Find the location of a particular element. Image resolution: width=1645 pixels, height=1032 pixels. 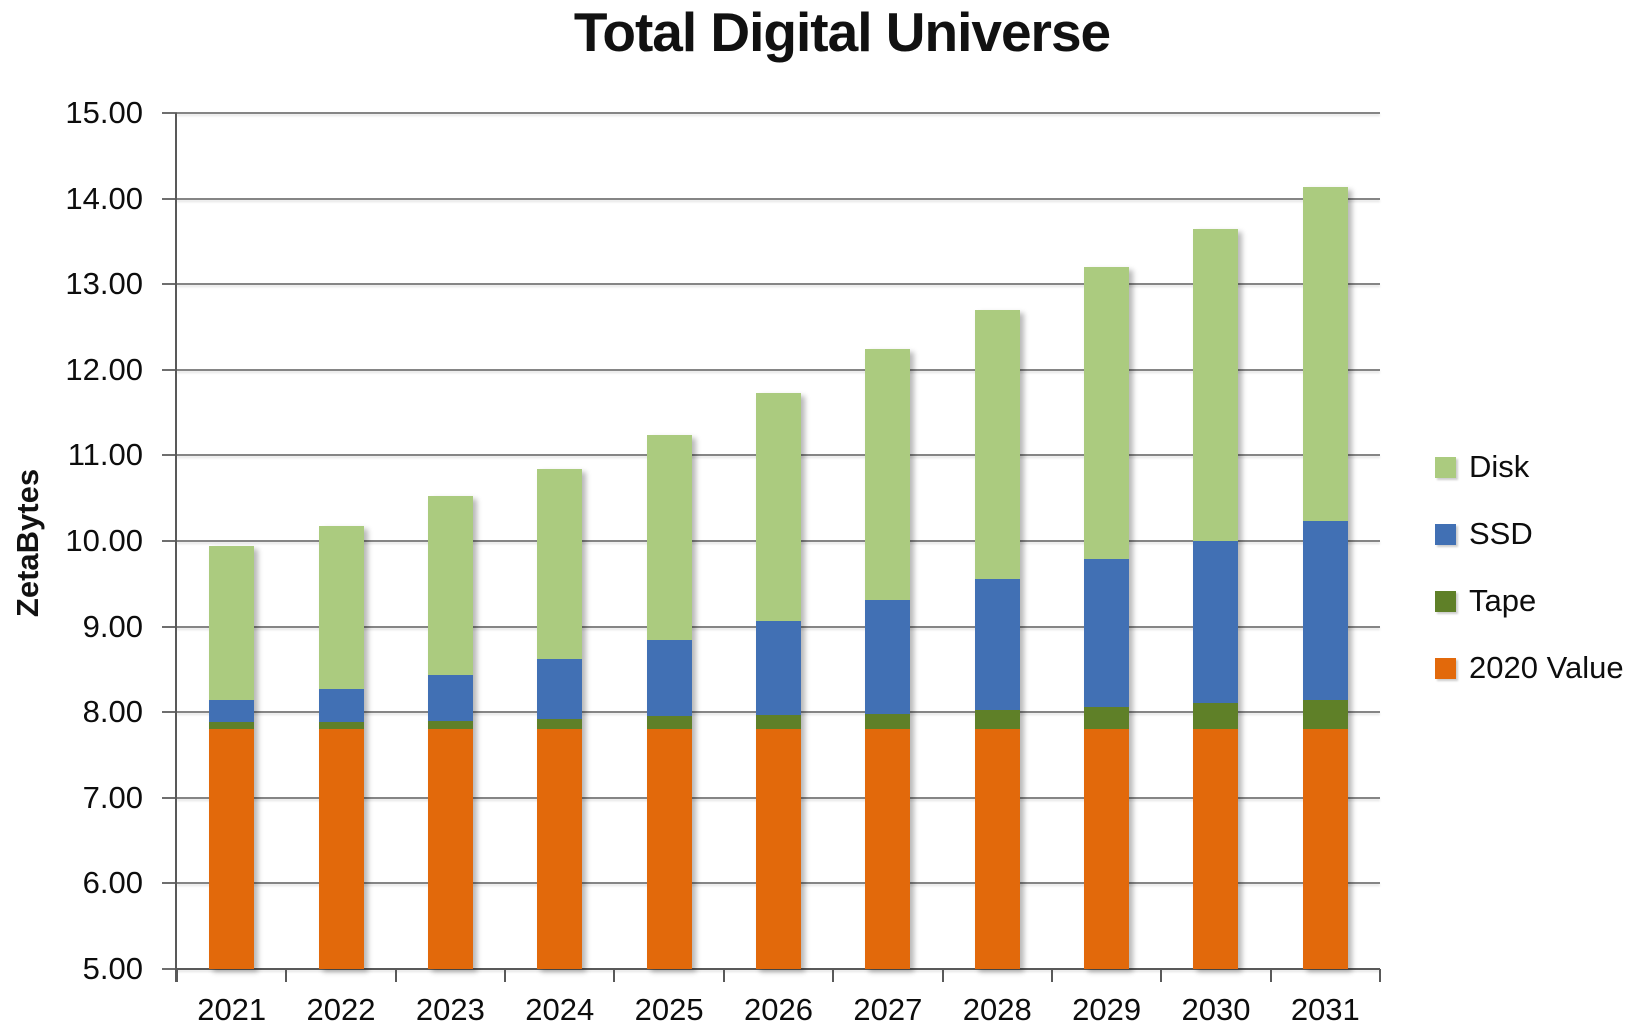

x-tick-label-2028: 2028 is located at coordinates (997, 1009).